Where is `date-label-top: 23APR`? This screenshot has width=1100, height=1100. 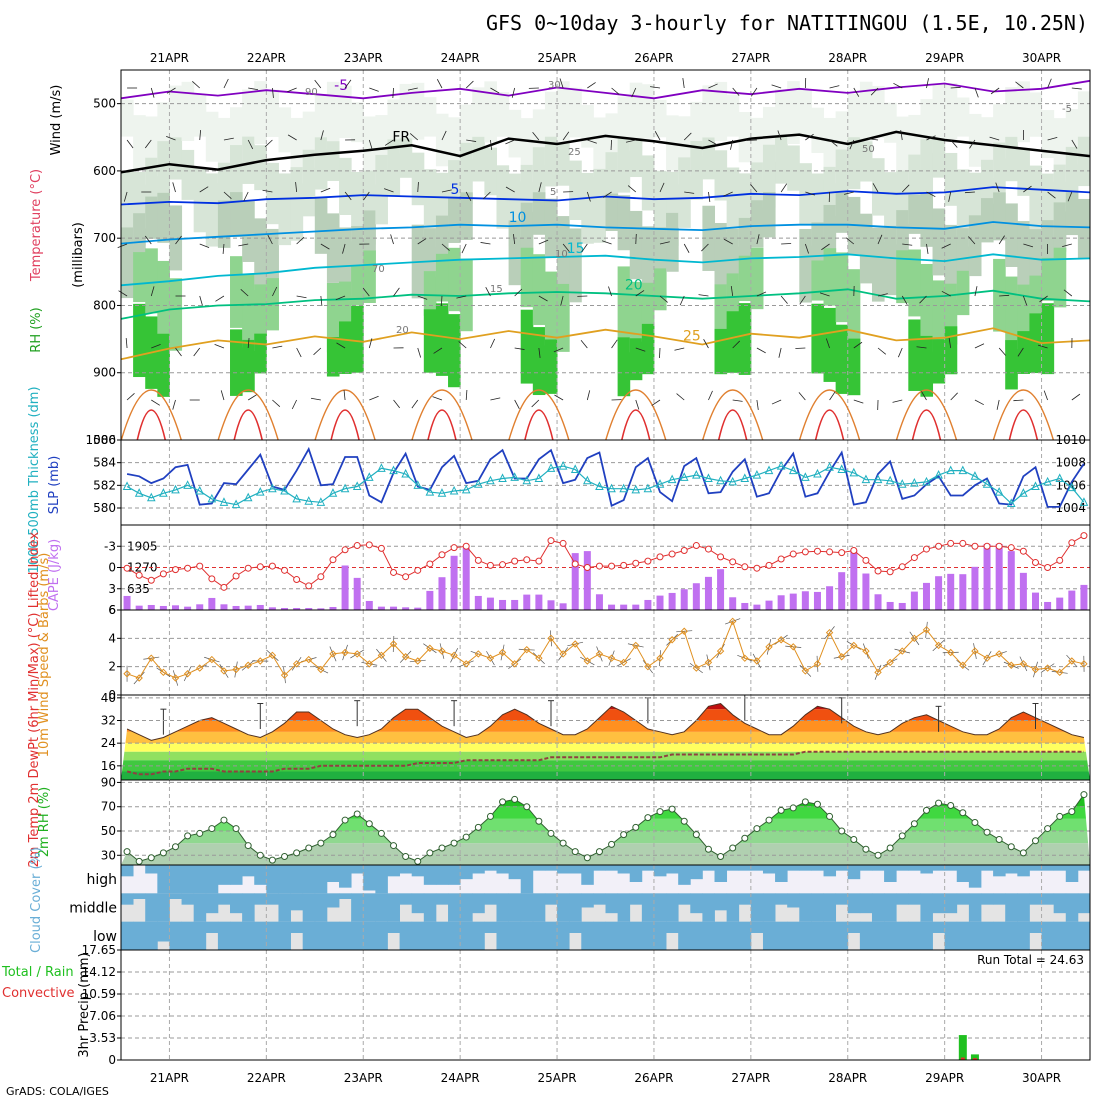
date-label-top: 23APR is located at coordinates (363, 58).